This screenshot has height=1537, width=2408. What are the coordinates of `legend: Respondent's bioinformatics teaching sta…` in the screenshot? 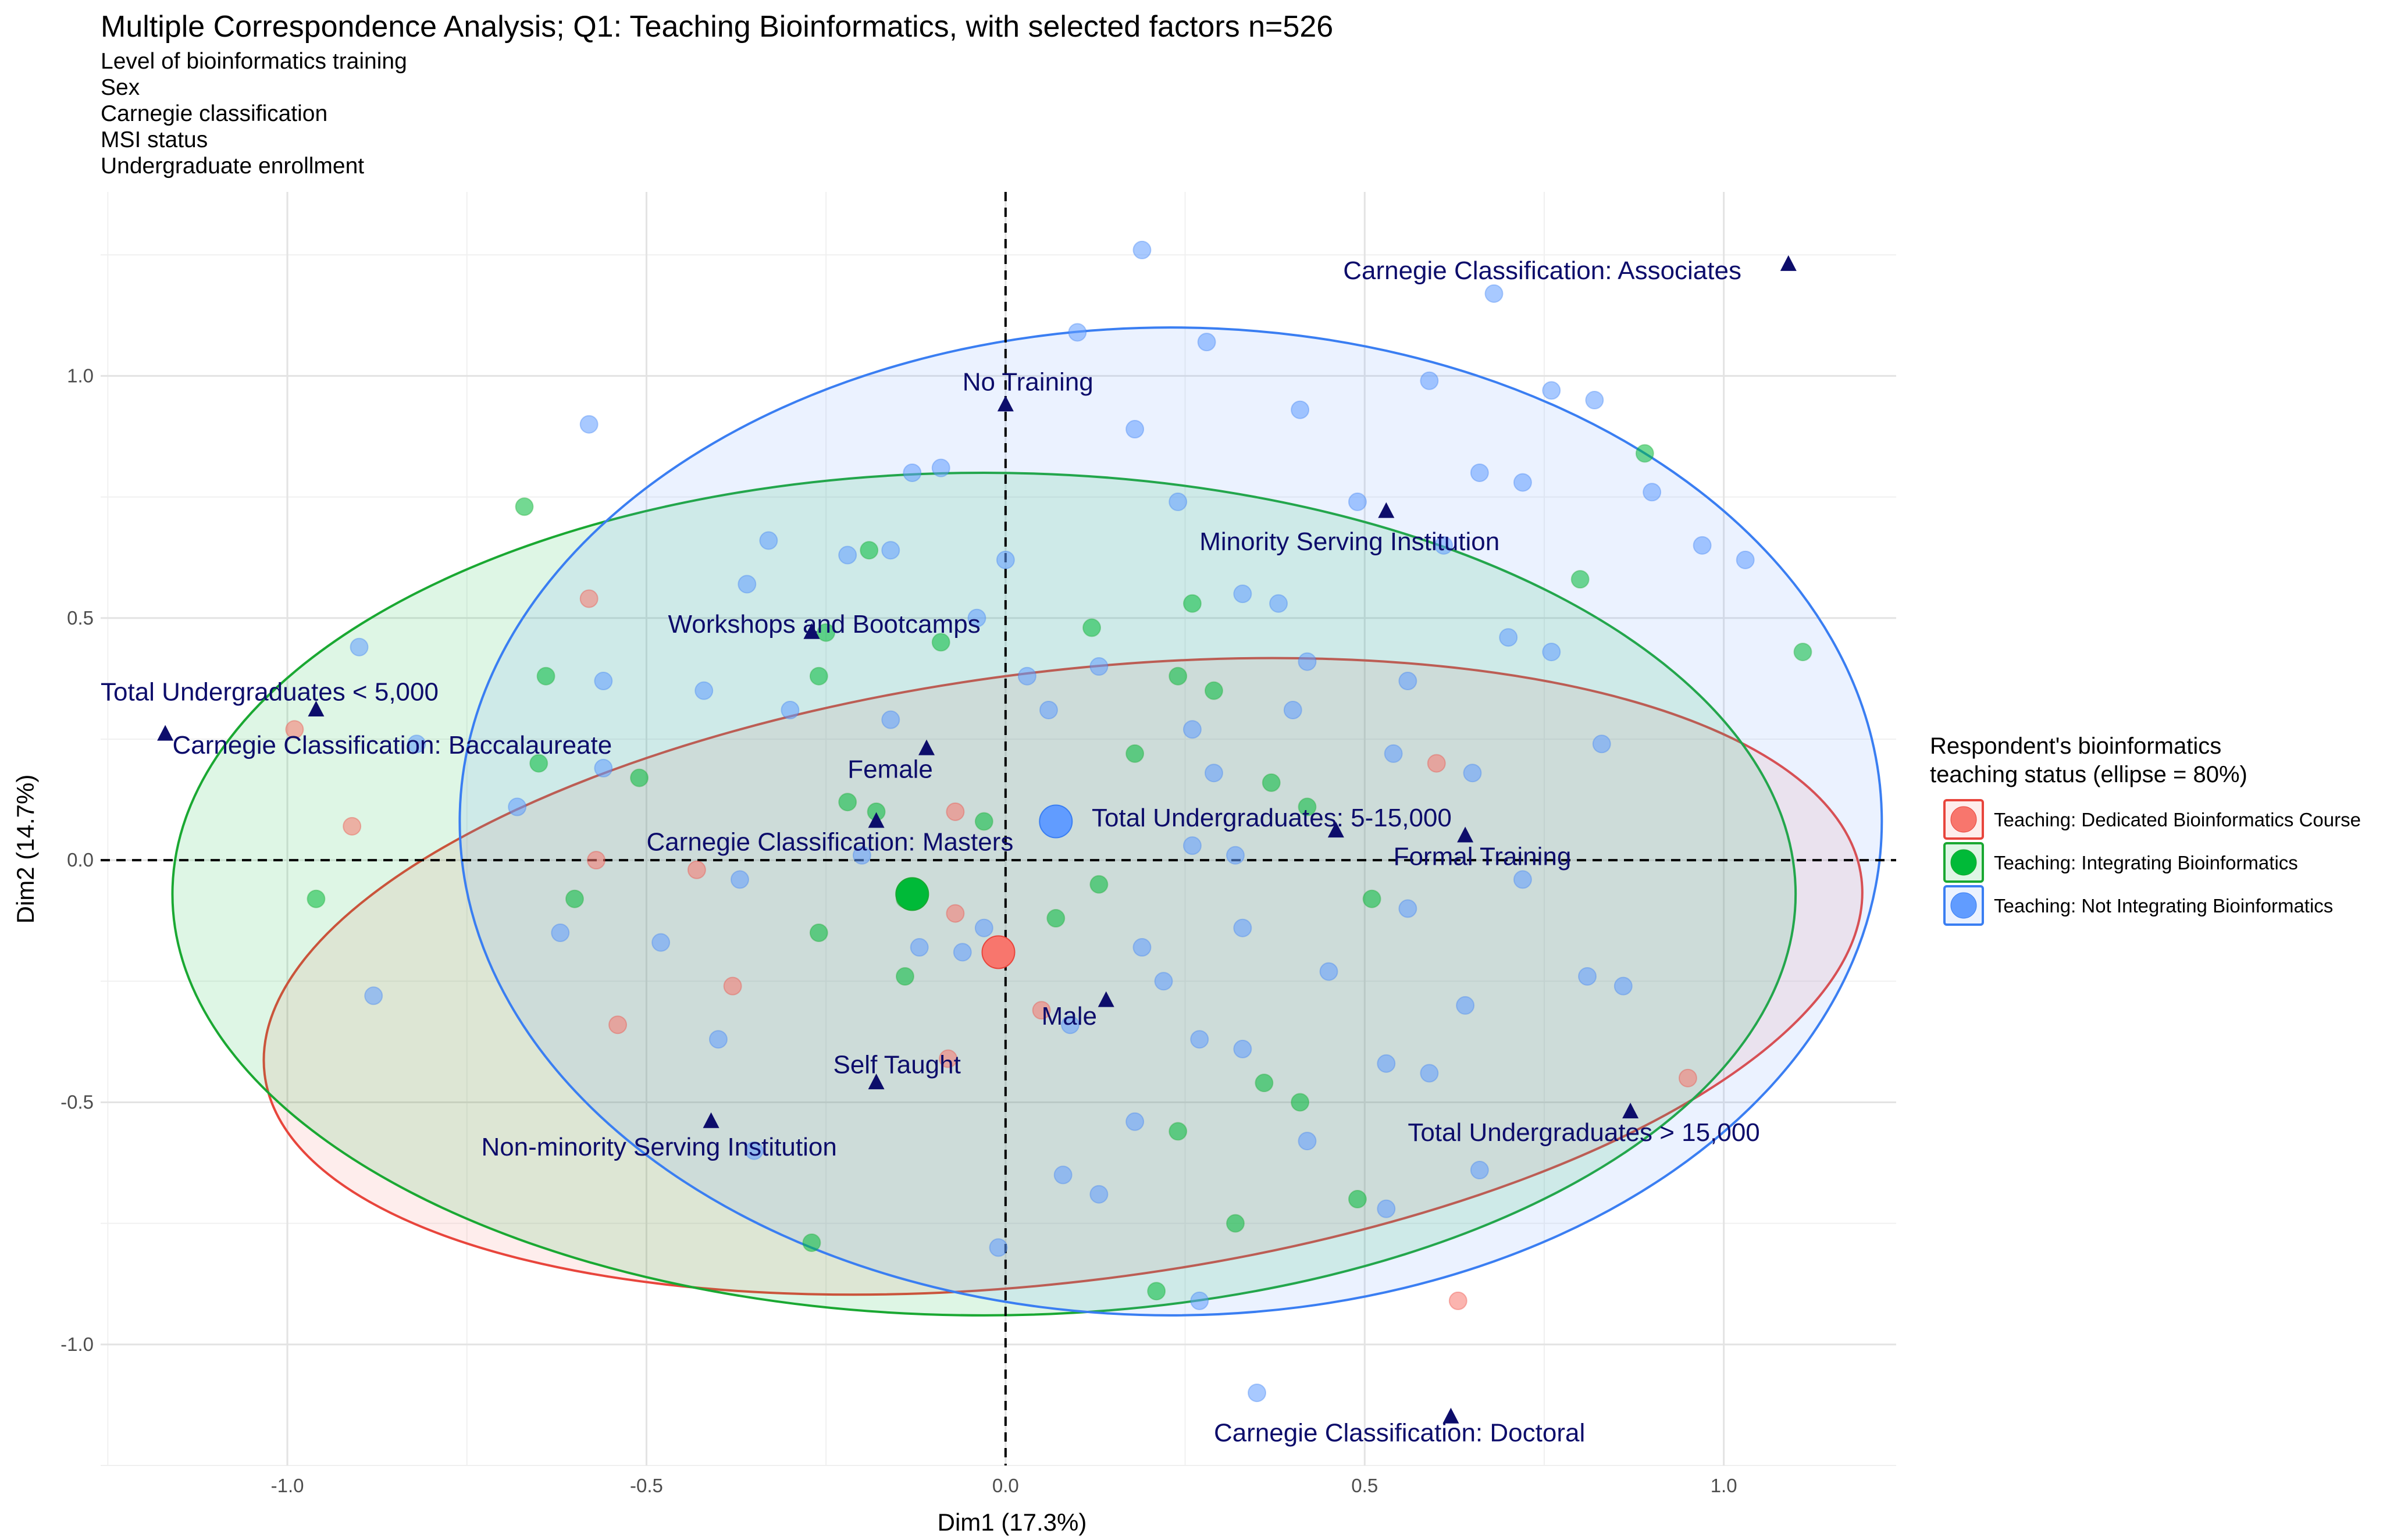 It's located at (2145, 829).